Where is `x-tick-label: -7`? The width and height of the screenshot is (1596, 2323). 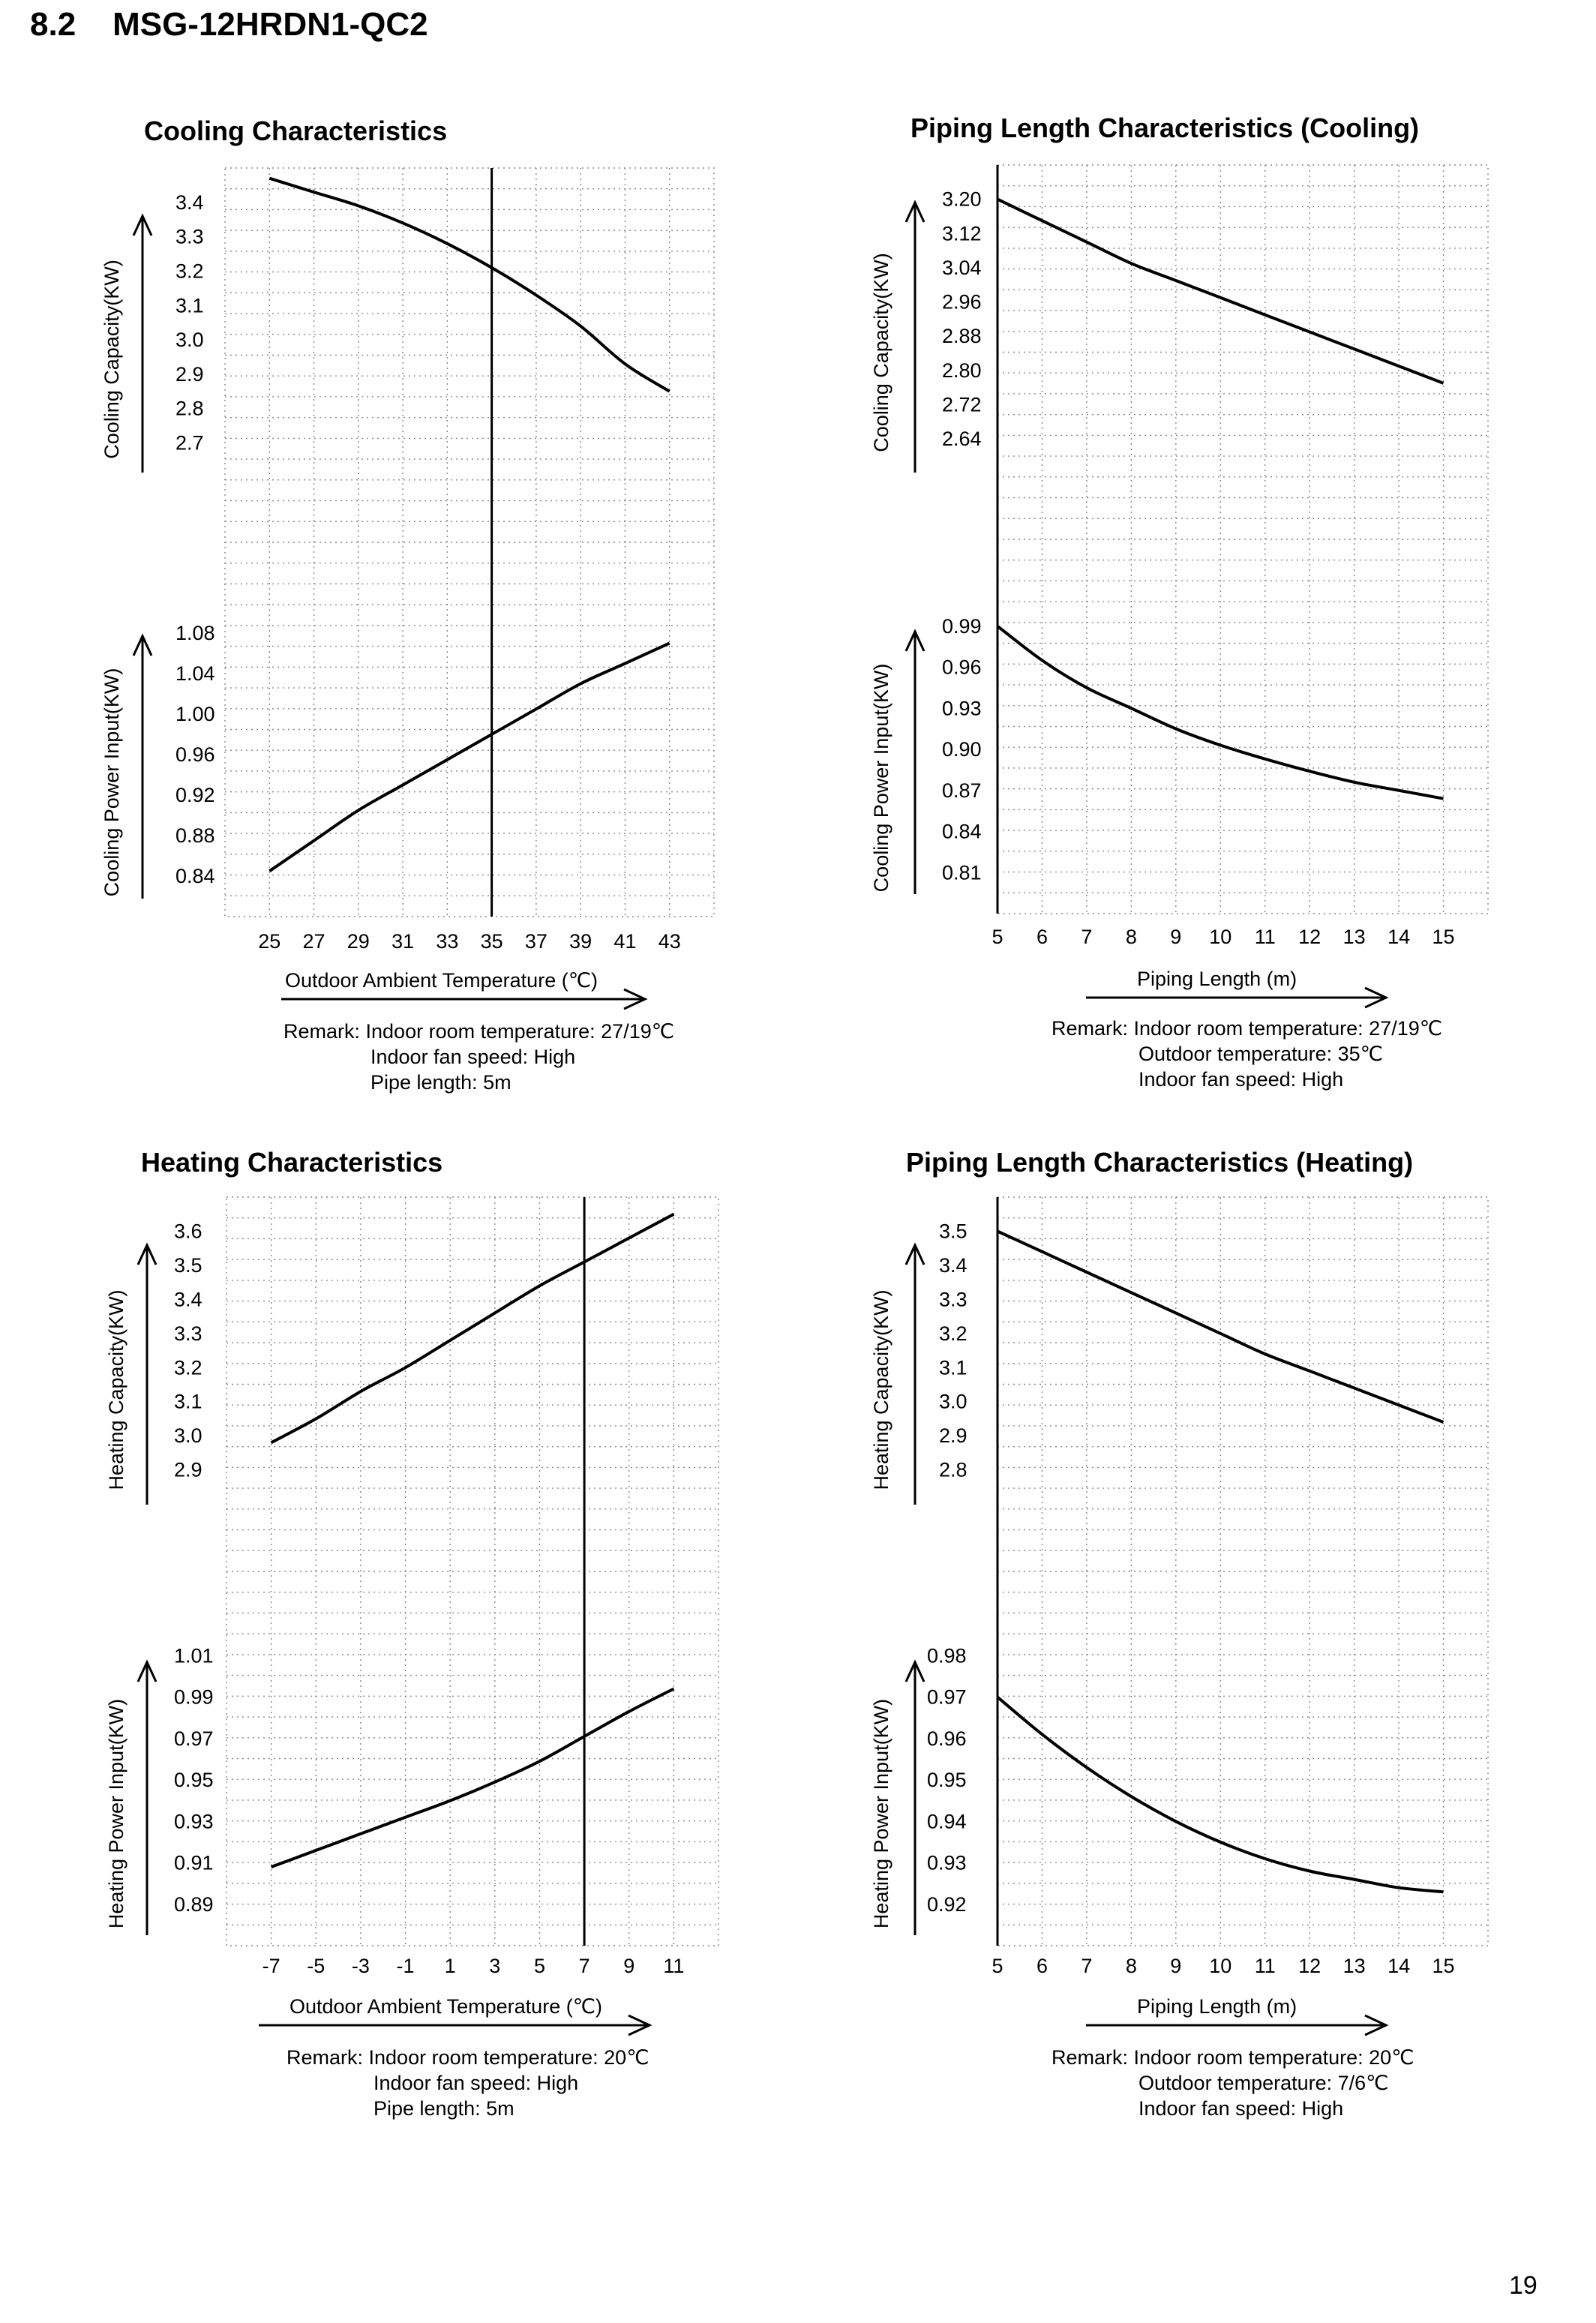 x-tick-label: -7 is located at coordinates (271, 1966).